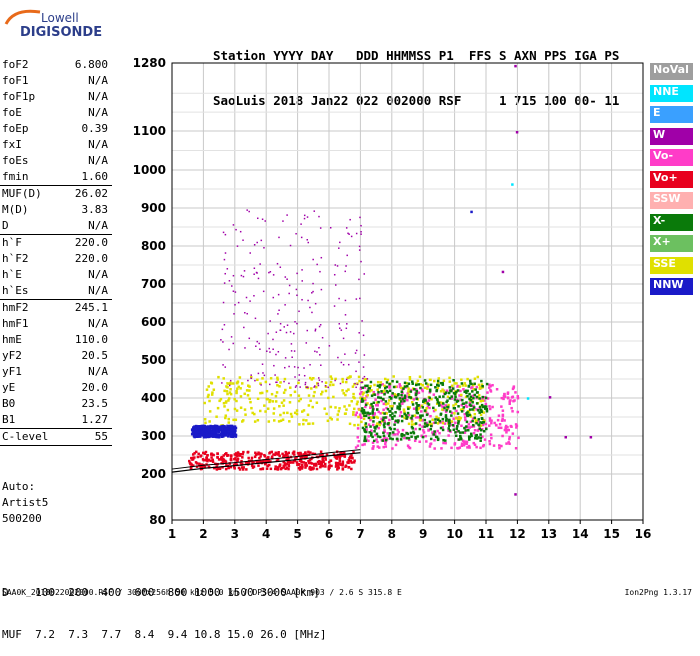 Image resolution: width=700 pixels, height=656 pixels. What do you see at coordinates (95, 128) in the screenshot?
I see `param-value: 0.39` at bounding box center [95, 128].